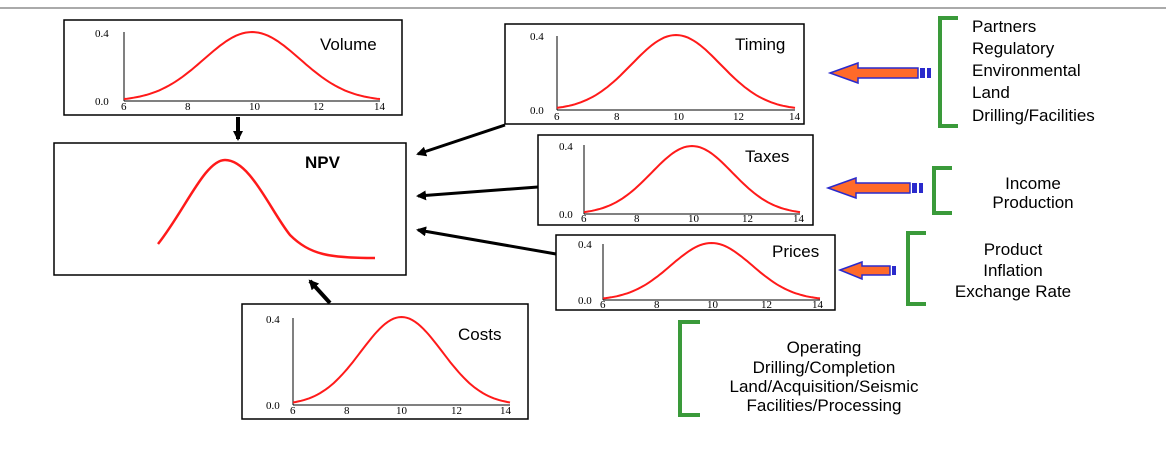  Describe the element at coordinates (273, 406) in the screenshot. I see `costs-y-bottom: 0.0` at that location.